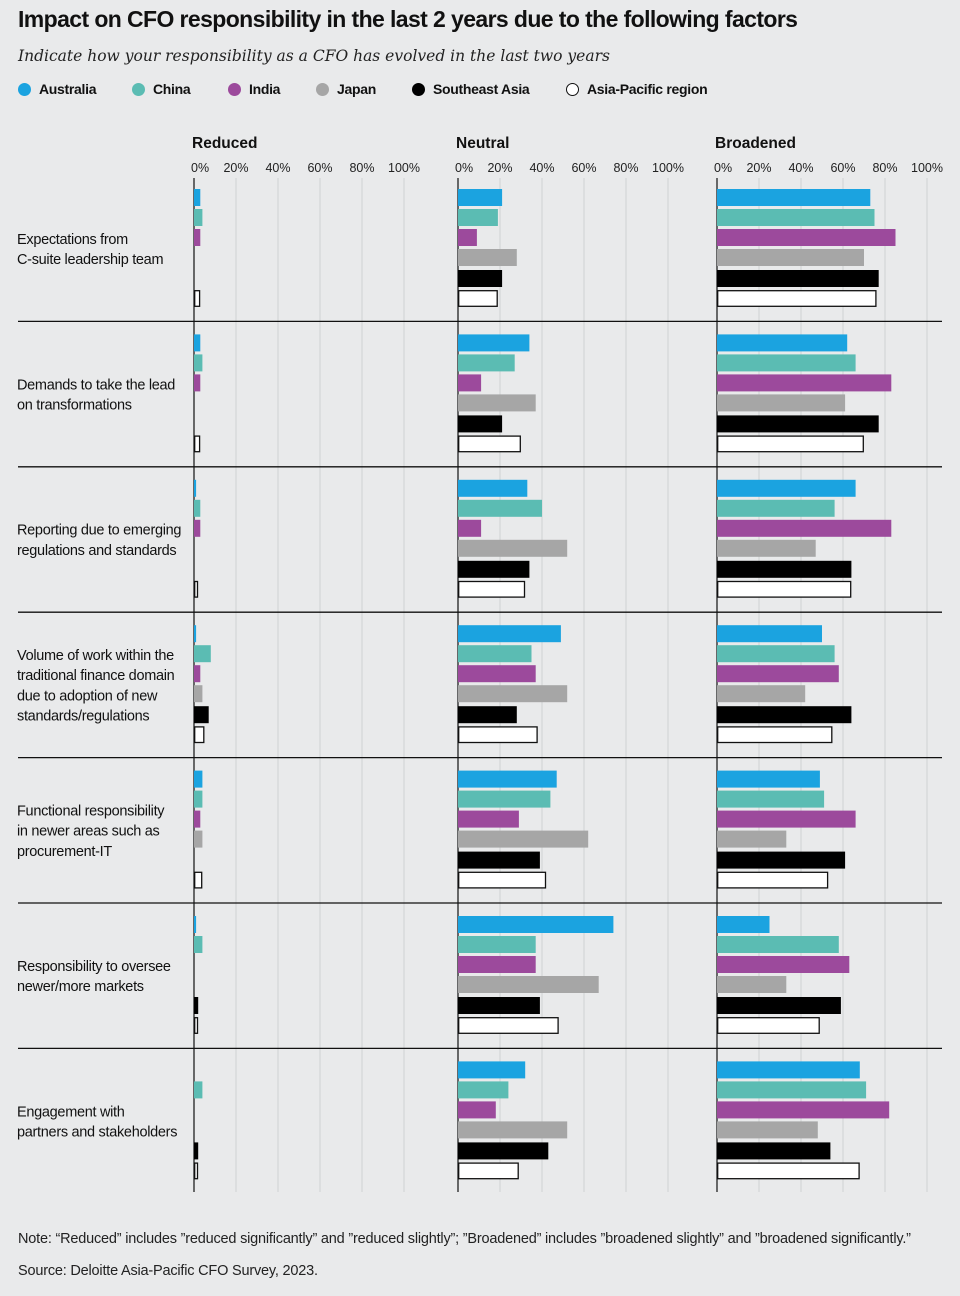 The height and width of the screenshot is (1296, 960). Describe the element at coordinates (489, 444) in the screenshot. I see `bar-neutral-2-asia-pacific-region` at that location.